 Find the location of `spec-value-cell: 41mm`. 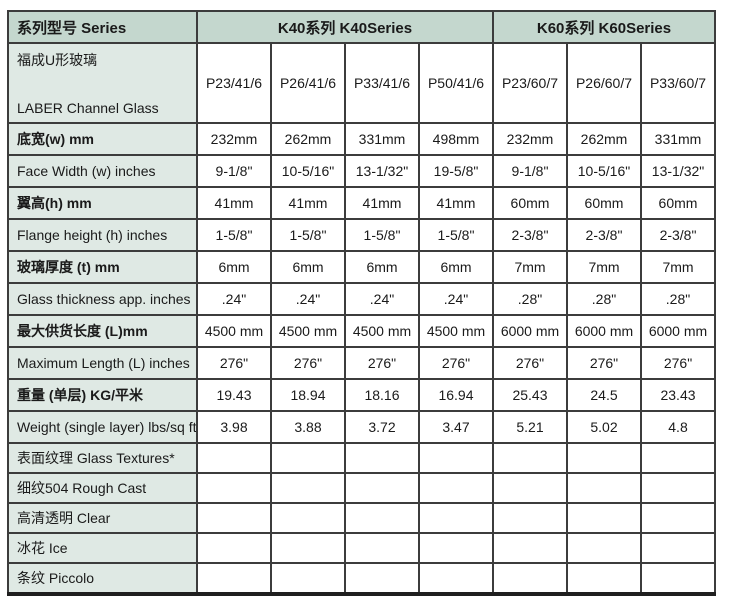

spec-value-cell: 41mm is located at coordinates (308, 203).